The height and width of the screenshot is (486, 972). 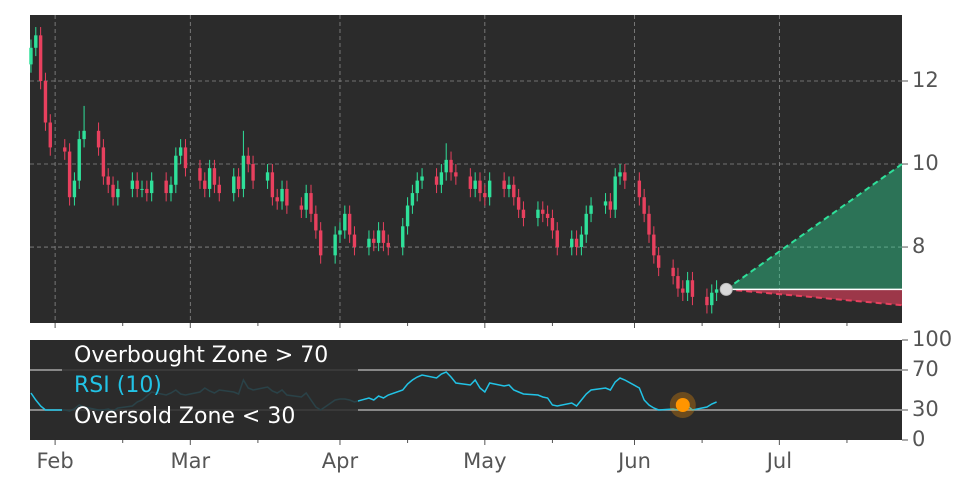 I want to click on x-tick-label: Jul, so click(x=778, y=461).